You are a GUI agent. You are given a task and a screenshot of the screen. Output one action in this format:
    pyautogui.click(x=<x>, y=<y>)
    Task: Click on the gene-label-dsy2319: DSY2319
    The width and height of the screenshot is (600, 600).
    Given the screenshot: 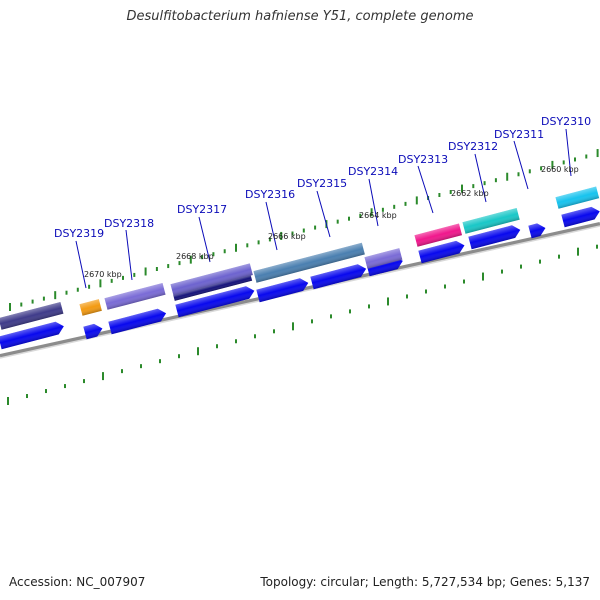 What is the action you would take?
    pyautogui.click(x=79, y=233)
    